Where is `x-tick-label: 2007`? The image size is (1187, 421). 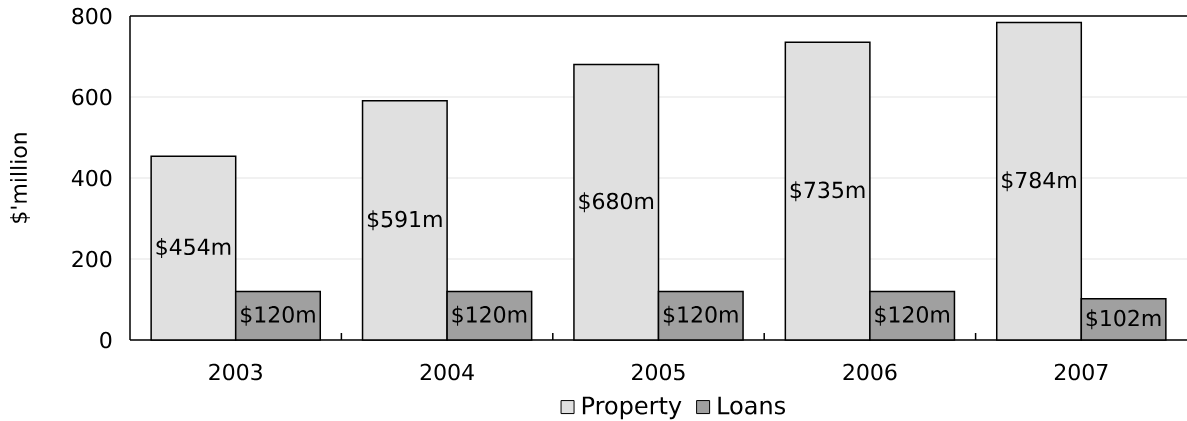 x-tick-label: 2007 is located at coordinates (1081, 372).